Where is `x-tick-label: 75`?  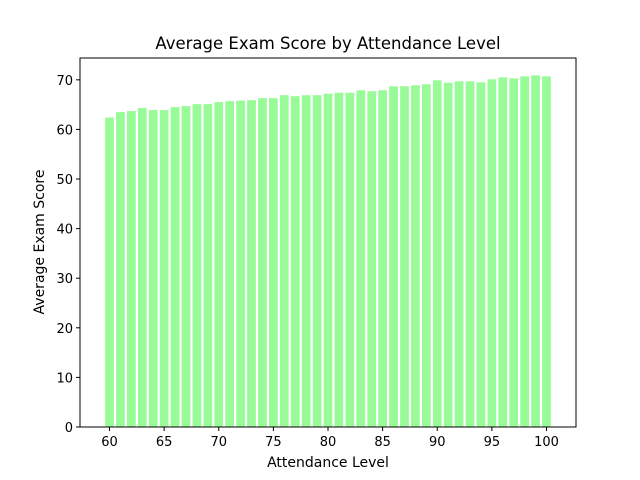
x-tick-label: 75 is located at coordinates (273, 442).